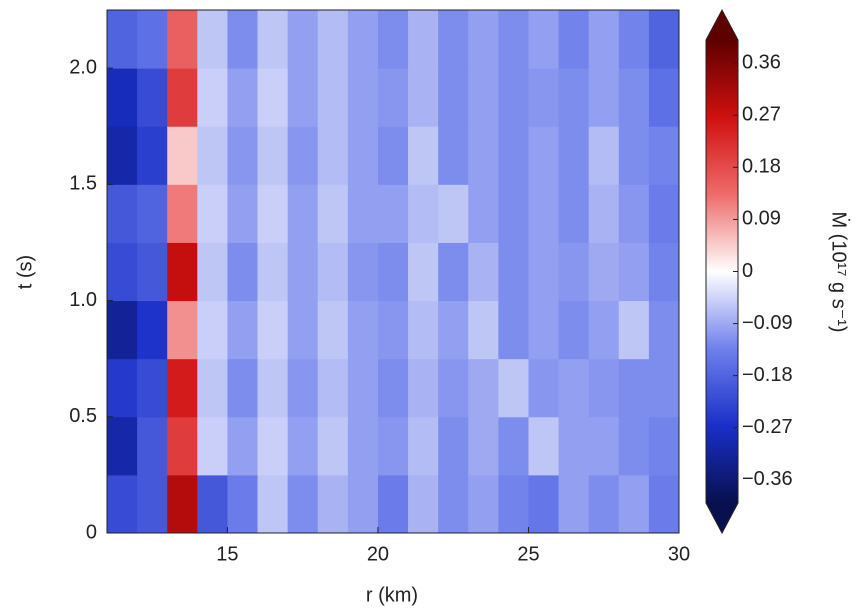 This screenshot has width=856, height=612. What do you see at coordinates (767, 479) in the screenshot?
I see `colorbar-tick-label: −0.36` at bounding box center [767, 479].